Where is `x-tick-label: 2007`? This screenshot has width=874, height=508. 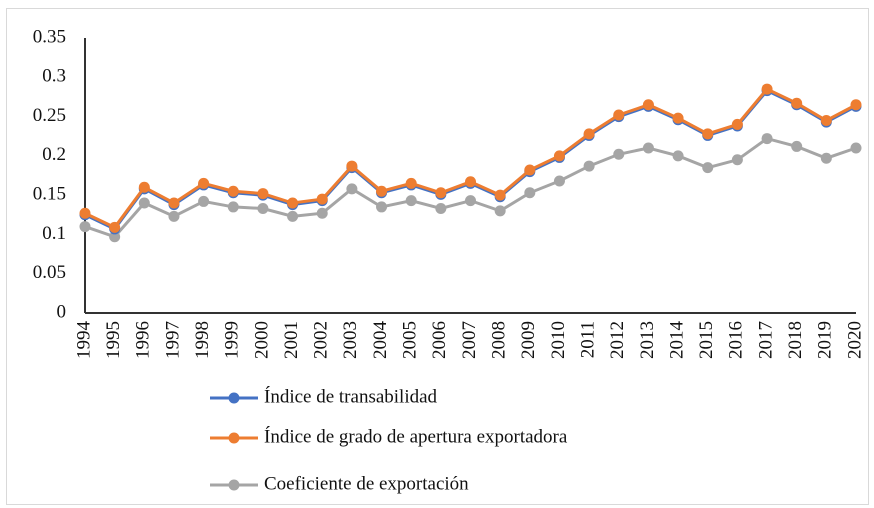 x-tick-label: 2007 is located at coordinates (469, 340).